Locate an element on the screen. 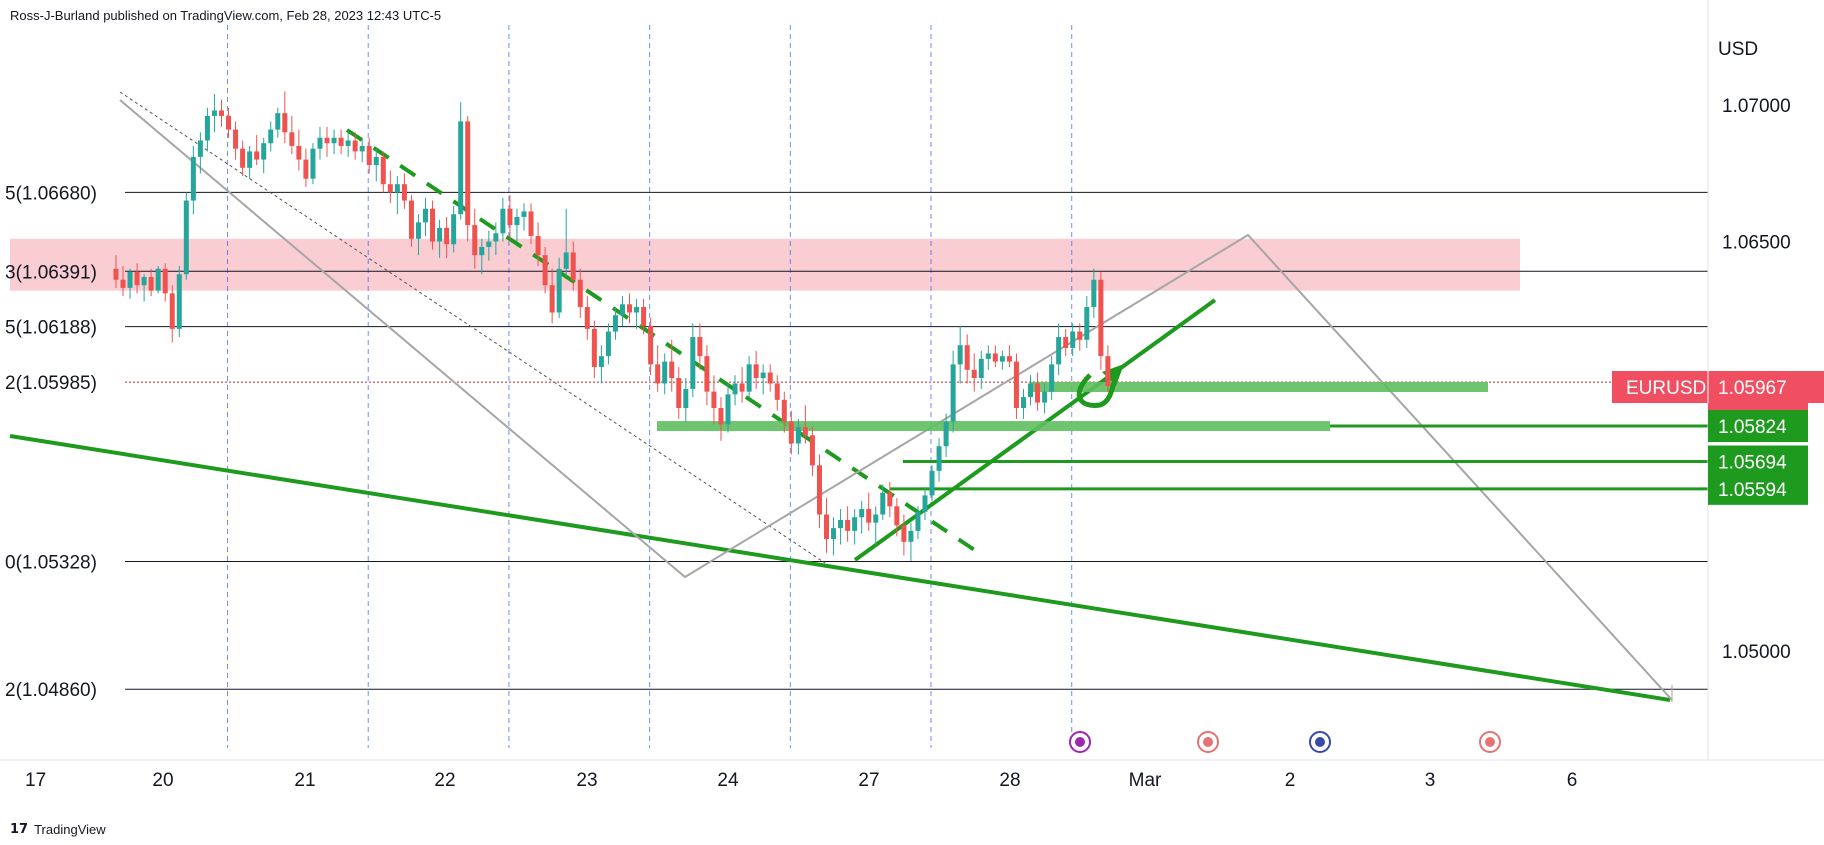 Image resolution: width=1824 pixels, height=845 pixels. resistance-zone-layer is located at coordinates (765, 264).